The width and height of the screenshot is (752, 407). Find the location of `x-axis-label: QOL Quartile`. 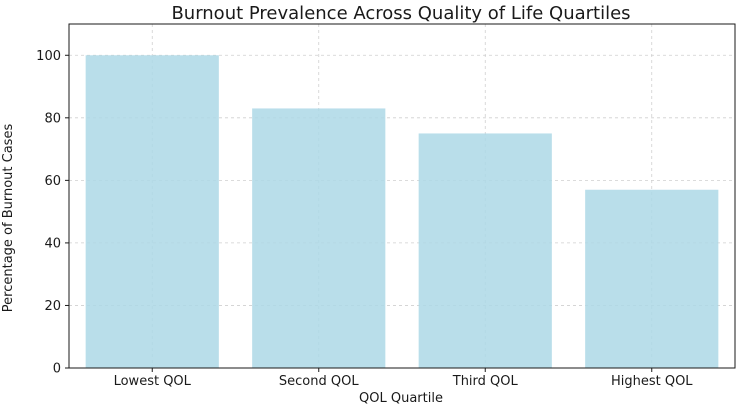

x-axis-label: QOL Quartile is located at coordinates (401, 398).